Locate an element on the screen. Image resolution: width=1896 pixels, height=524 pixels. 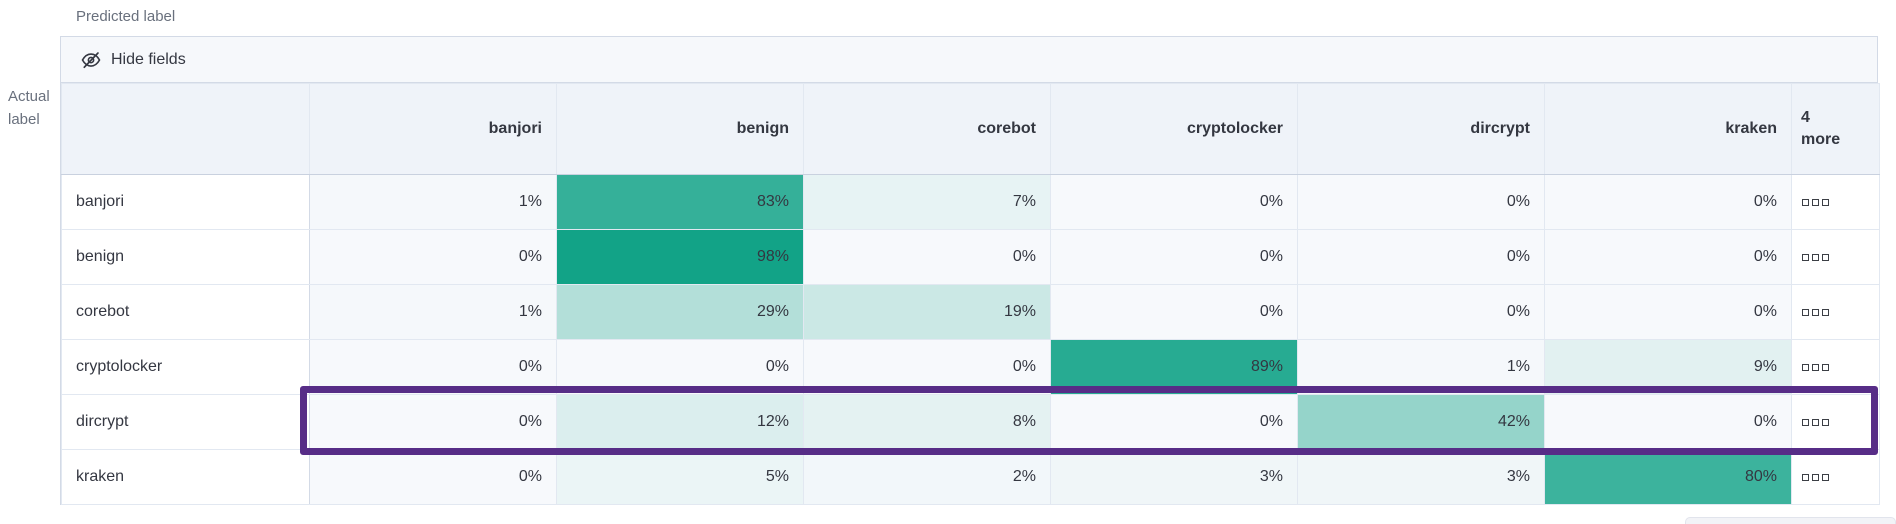
corner-header-cell is located at coordinates (185, 129).